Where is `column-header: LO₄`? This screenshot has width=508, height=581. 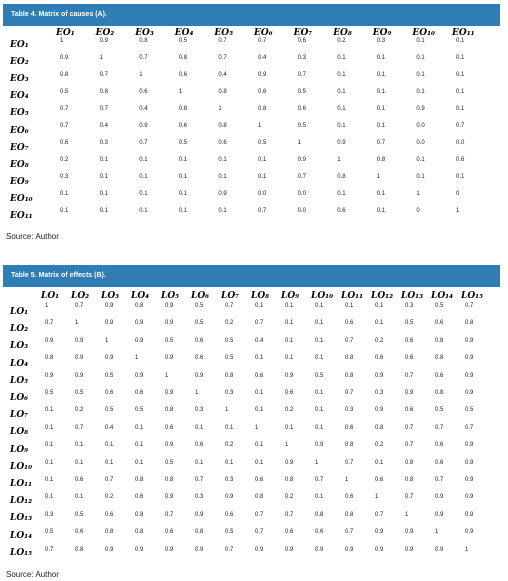 column-header: LO₄ is located at coordinates (140, 296).